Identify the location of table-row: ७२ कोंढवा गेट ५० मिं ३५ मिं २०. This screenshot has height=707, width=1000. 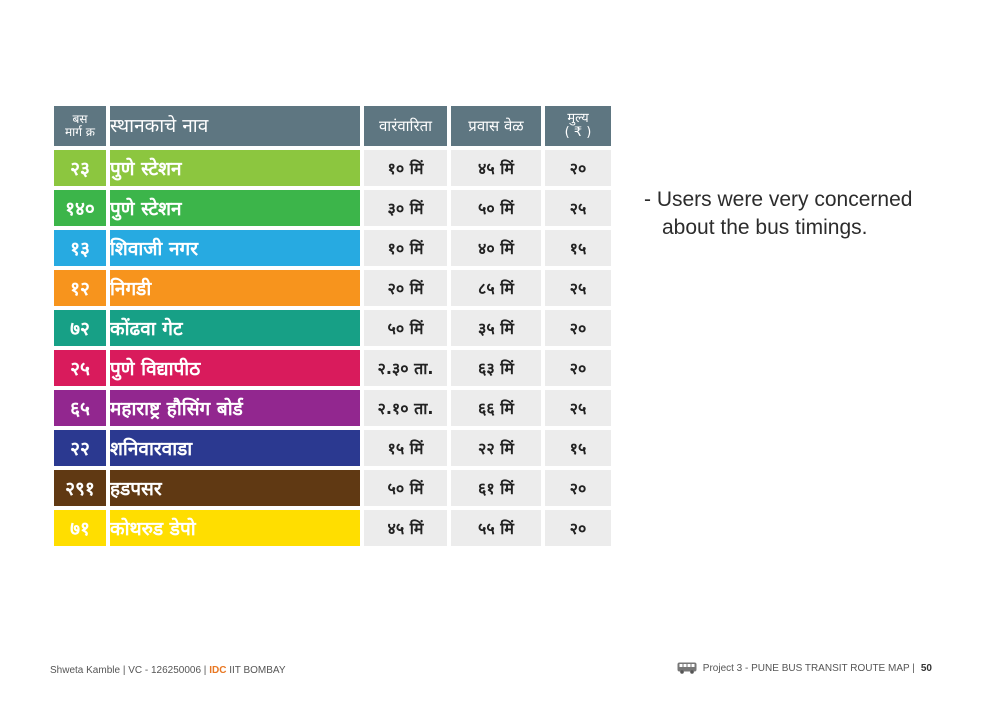
(332, 328).